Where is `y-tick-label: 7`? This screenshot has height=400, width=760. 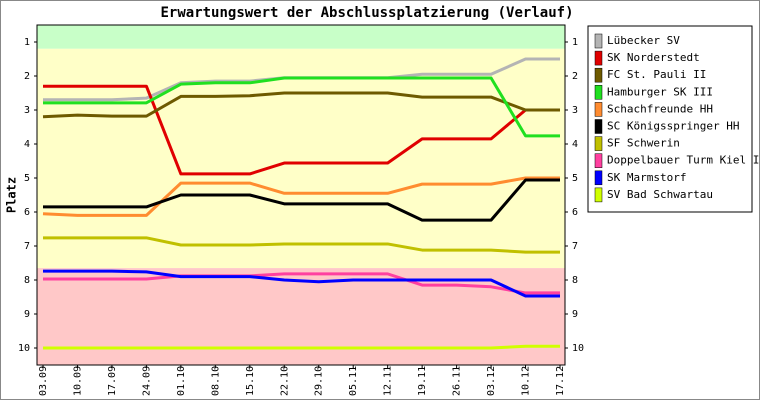
y-tick-label: 7 is located at coordinates (27, 246).